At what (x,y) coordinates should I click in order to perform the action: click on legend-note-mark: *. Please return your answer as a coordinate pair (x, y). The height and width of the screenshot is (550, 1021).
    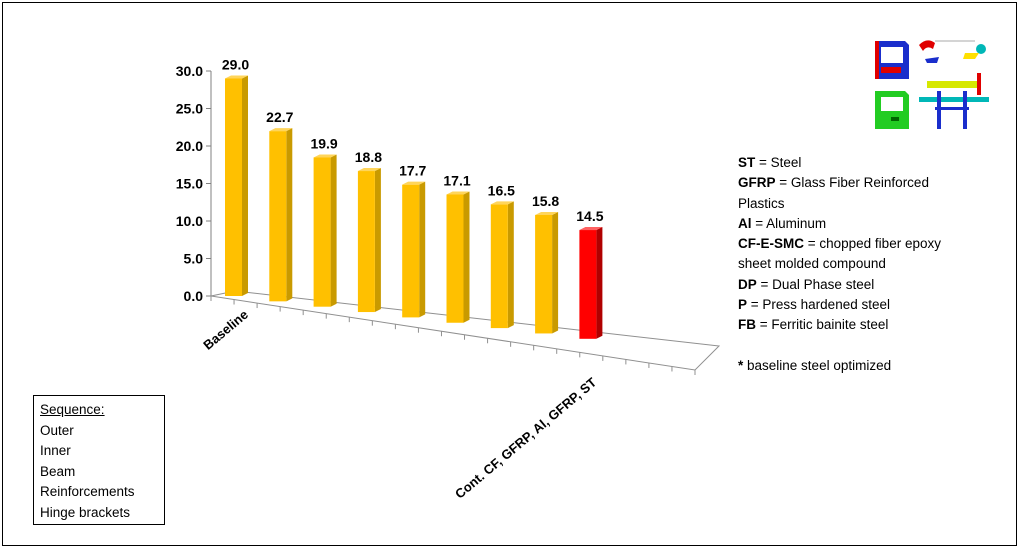
    Looking at the image, I should click on (741, 365).